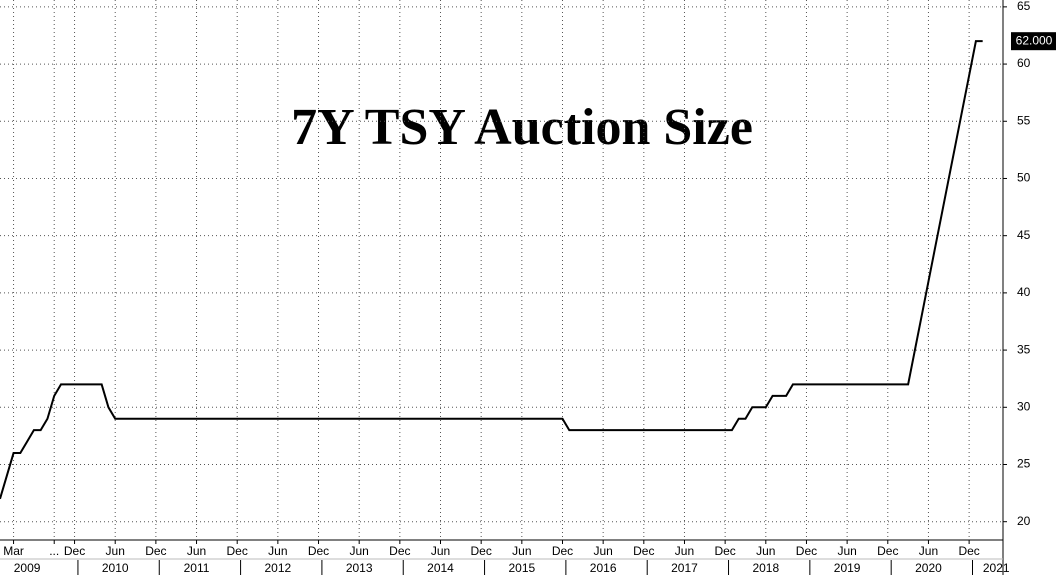 The image size is (1056, 575). I want to click on chart-title: 7Y TSY Auction Size, so click(522, 127).